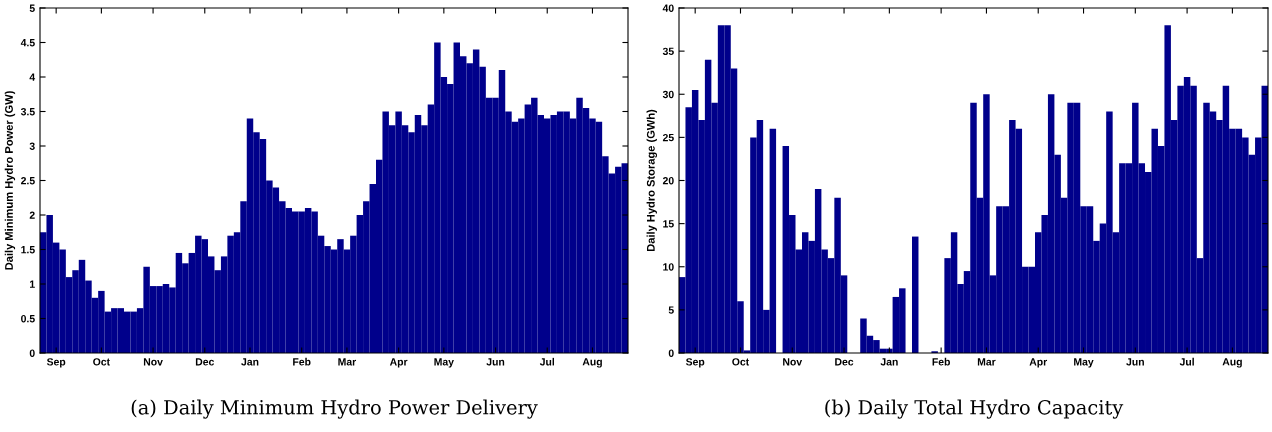 This screenshot has height=432, width=1272. Describe the element at coordinates (668, 137) in the screenshot. I see `y-tick-label: 25` at that location.